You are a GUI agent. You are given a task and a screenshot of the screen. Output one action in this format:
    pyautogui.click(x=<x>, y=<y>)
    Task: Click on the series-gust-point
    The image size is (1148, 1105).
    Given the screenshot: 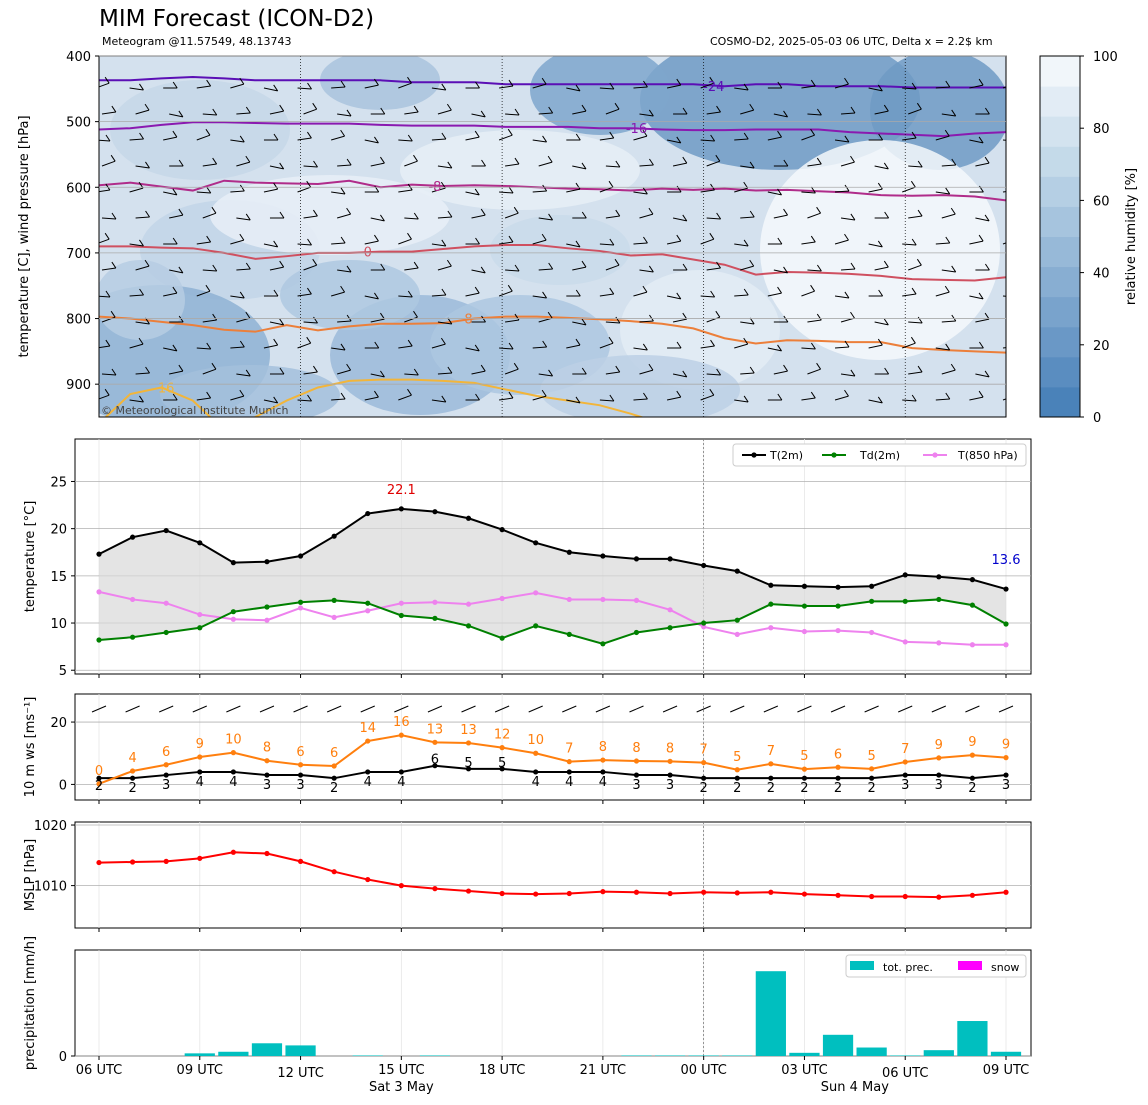 What is the action you would take?
    pyautogui.click(x=368, y=772)
    